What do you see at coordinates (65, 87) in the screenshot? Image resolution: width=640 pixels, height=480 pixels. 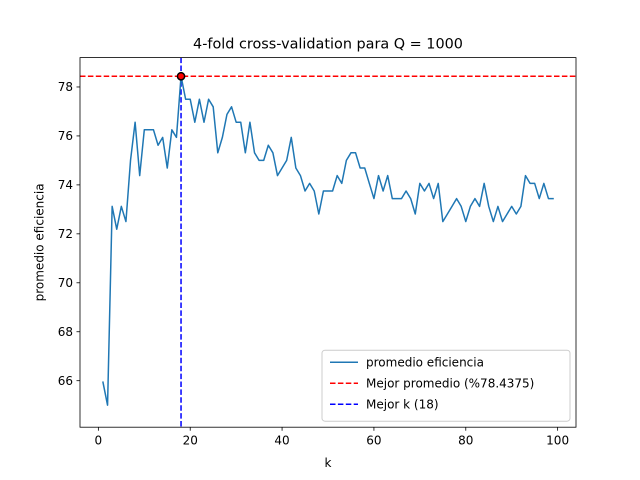 I see `y-tick-label: 78` at bounding box center [65, 87].